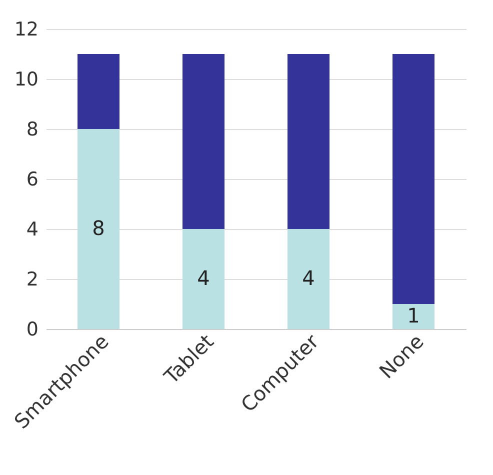 This screenshot has width=493, height=475. What do you see at coordinates (32, 279) in the screenshot?
I see `y-tick-label: 2` at bounding box center [32, 279].